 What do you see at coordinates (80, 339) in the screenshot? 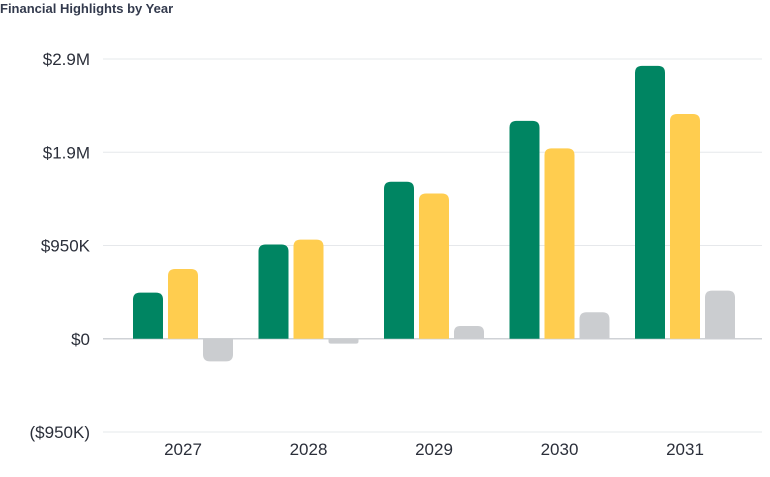
I see `y-tick-label: $0` at bounding box center [80, 339].